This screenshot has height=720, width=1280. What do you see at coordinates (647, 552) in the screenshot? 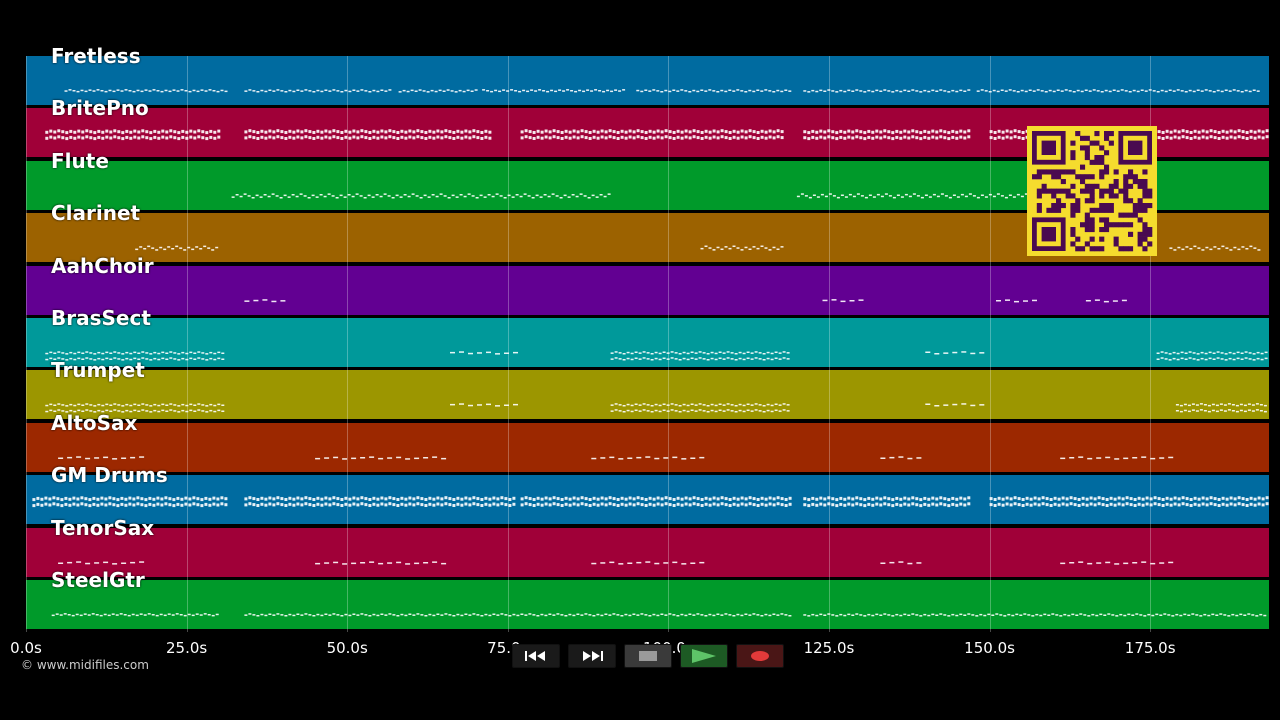
I see `track-lane-tenorsax` at bounding box center [647, 552].